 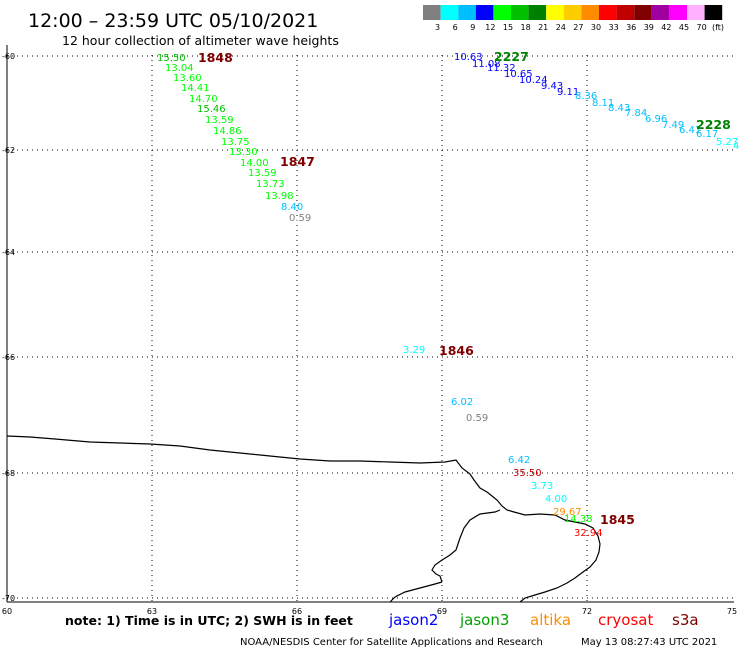 I want to click on colorbar-label: 6, so click(x=455, y=27).